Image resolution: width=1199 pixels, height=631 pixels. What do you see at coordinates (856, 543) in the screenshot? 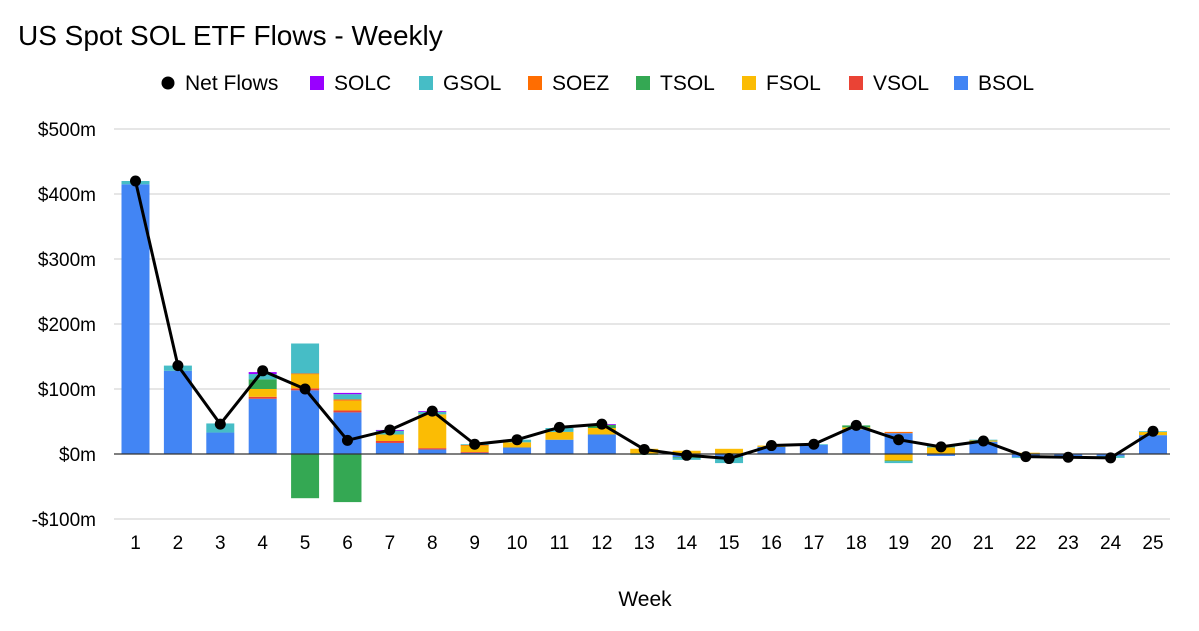
I see `x-tick-label: 18` at bounding box center [856, 543].